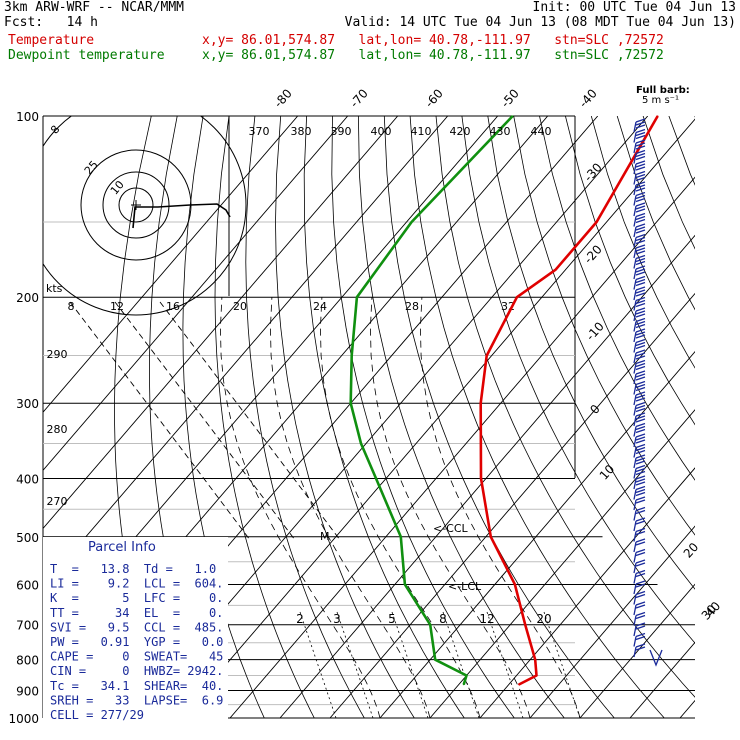 This screenshot has width=740, height=740. What do you see at coordinates (71, 306) in the screenshot?
I see `hodograph-ring-label: 8` at bounding box center [71, 306].